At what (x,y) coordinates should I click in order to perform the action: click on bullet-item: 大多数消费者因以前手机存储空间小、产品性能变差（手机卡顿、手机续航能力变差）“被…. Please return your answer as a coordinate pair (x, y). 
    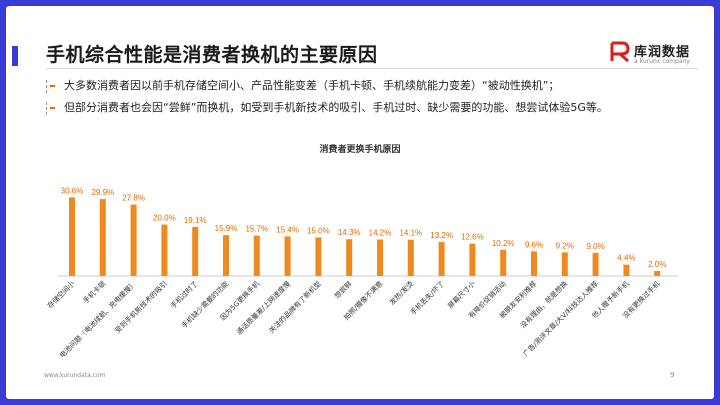
    Looking at the image, I should click on (368, 86).